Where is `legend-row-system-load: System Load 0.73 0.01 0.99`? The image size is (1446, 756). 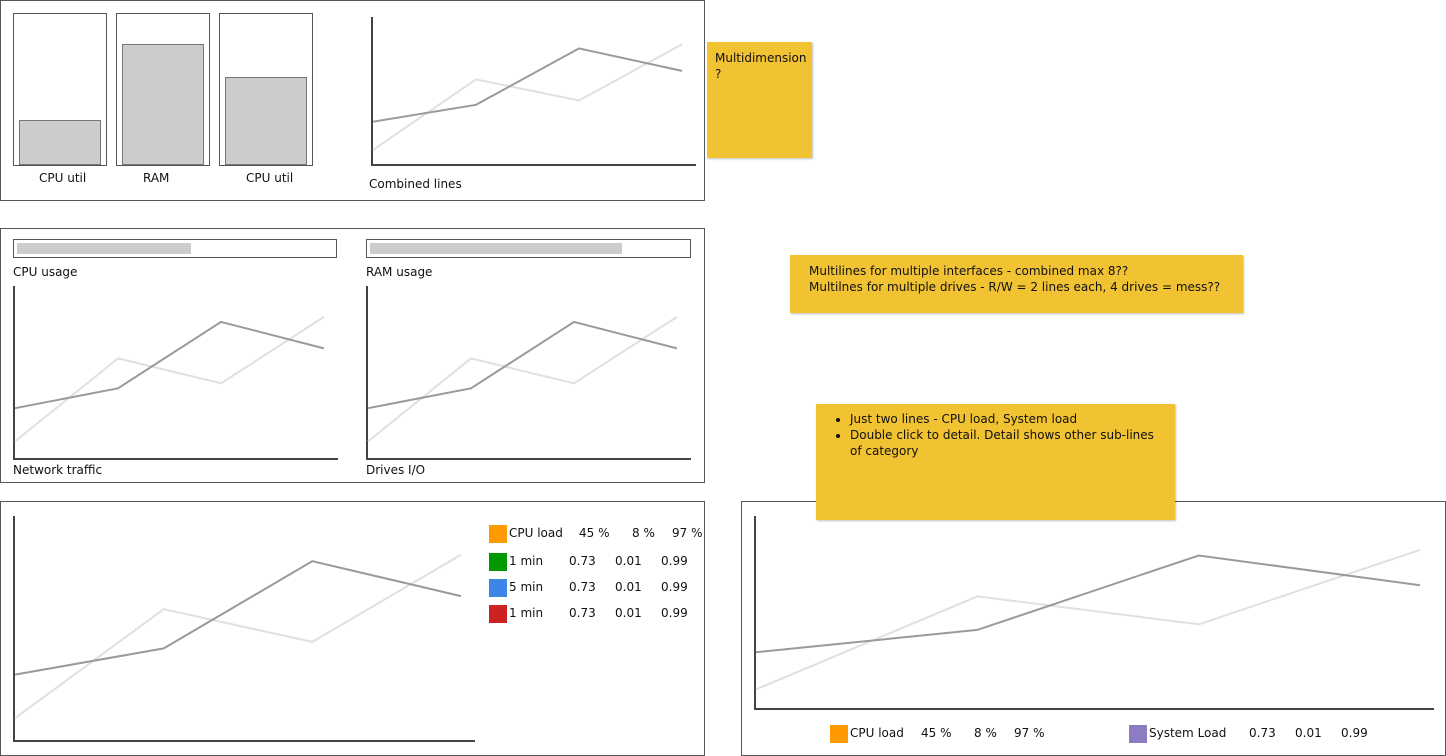
legend-row-system-load: System Load 0.73 0.01 0.99 is located at coordinates (1249, 734).